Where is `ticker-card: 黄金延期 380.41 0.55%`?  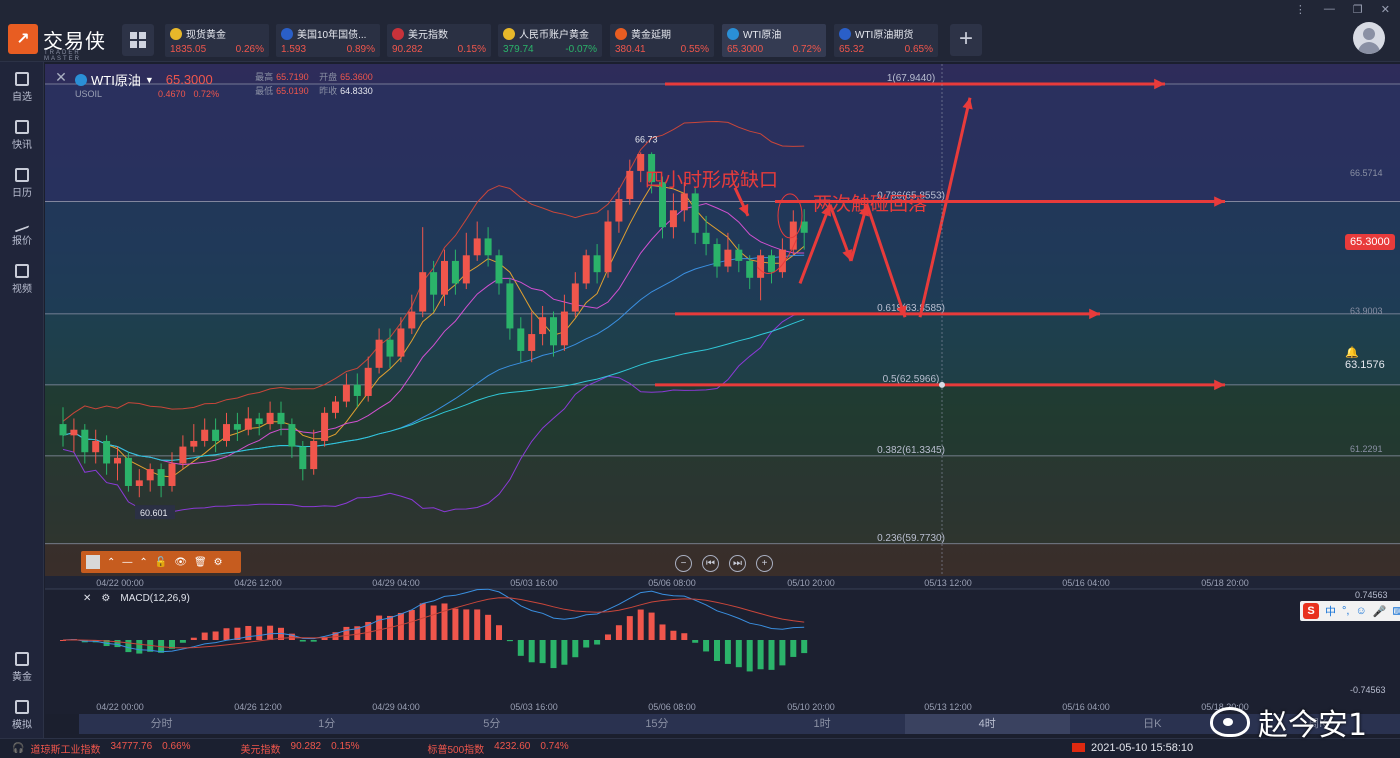 ticker-card: 黄金延期 380.41 0.55% is located at coordinates (662, 40).